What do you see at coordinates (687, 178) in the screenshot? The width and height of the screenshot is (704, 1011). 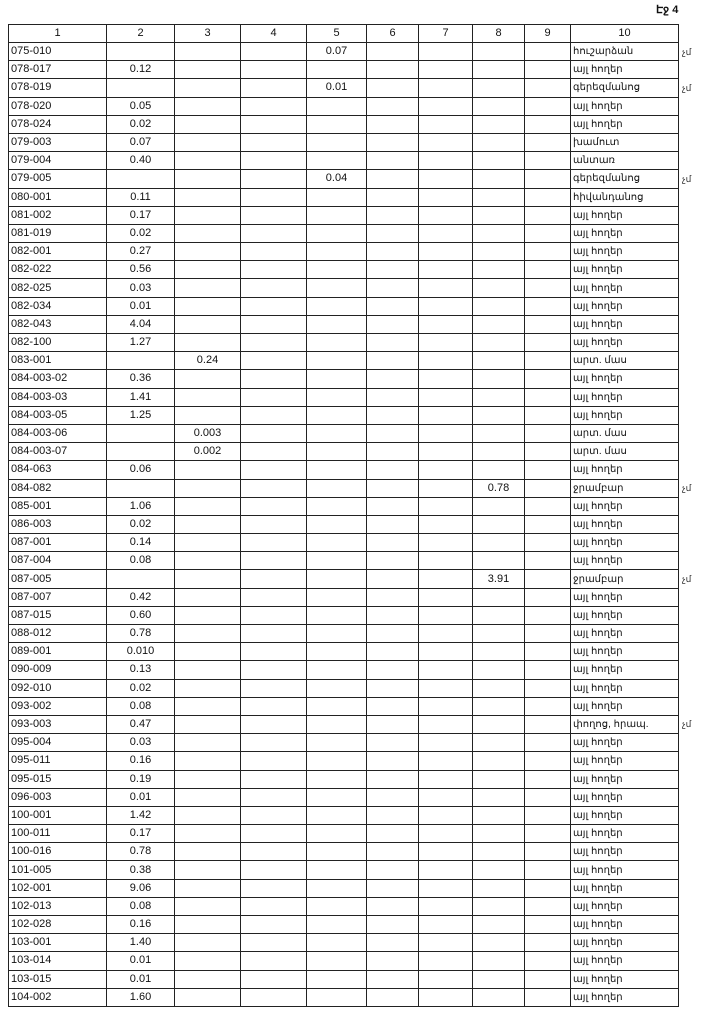 I see `margin-note: չմ` at bounding box center [687, 178].